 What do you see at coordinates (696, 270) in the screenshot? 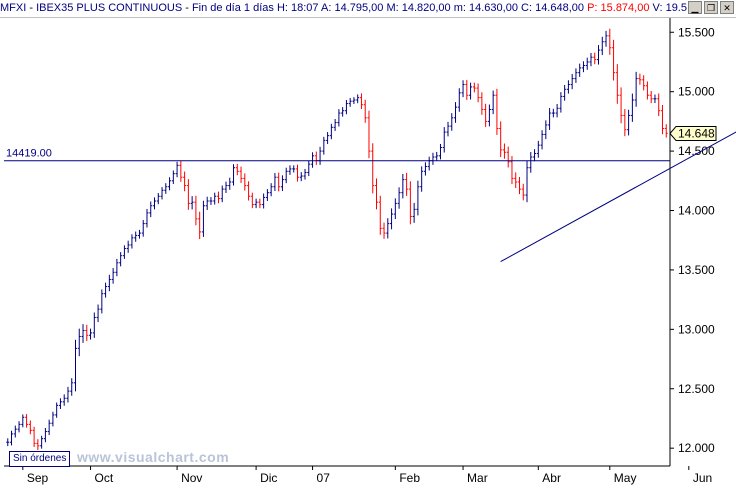
I see `y-tick-label: 13.500` at bounding box center [696, 270].